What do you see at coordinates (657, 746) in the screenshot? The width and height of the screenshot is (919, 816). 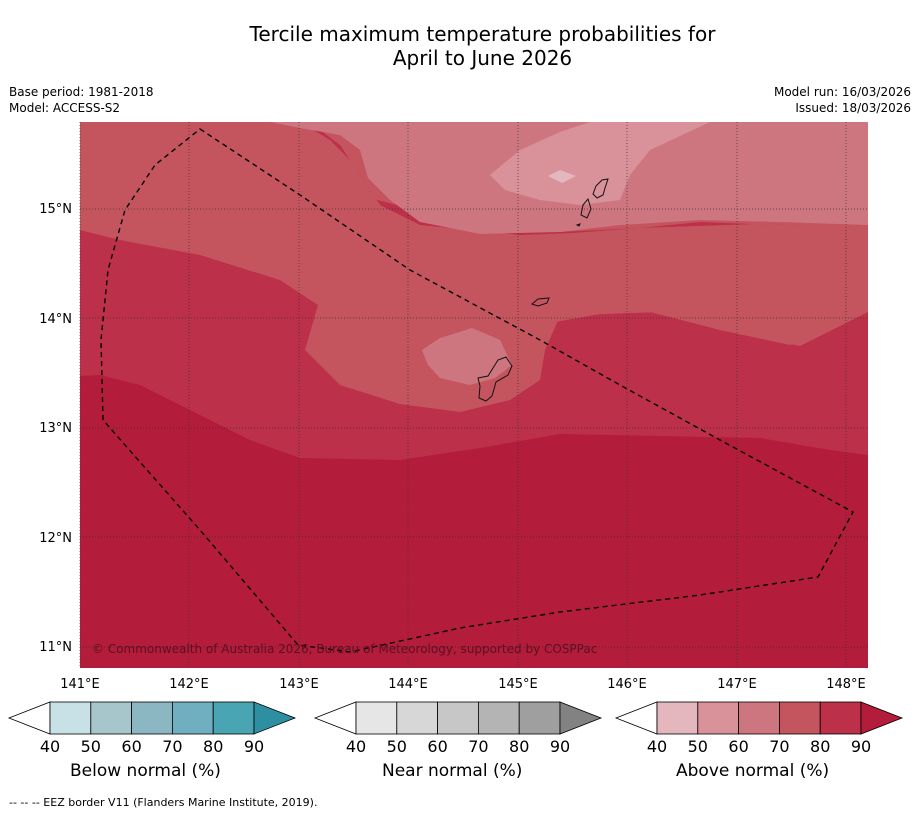 I see `colorbar-above-tick: 40` at bounding box center [657, 746].